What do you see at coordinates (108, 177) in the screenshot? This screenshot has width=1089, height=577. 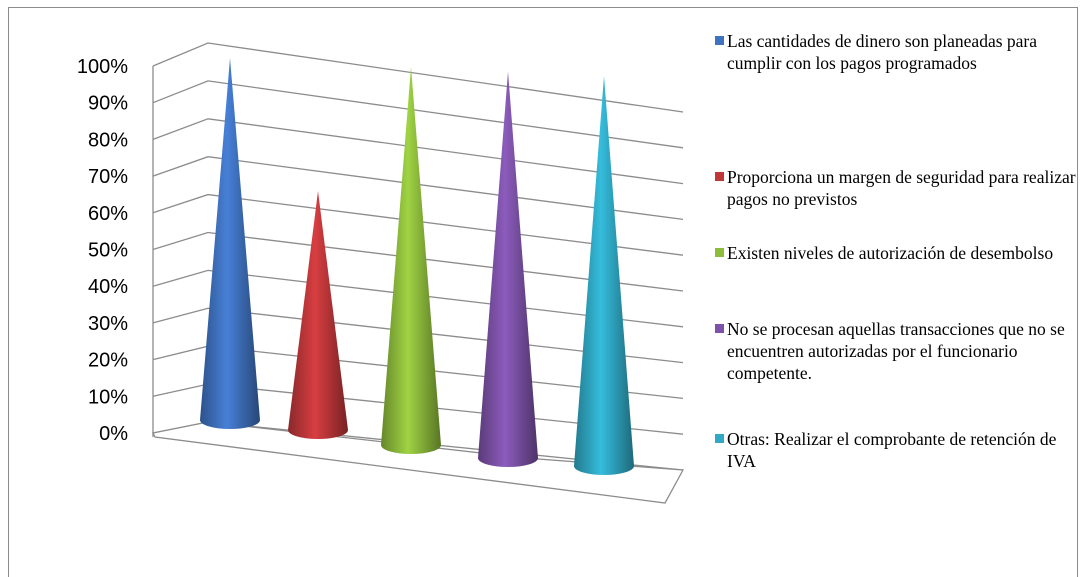 I see `y-tick-label: 70%` at bounding box center [108, 177].